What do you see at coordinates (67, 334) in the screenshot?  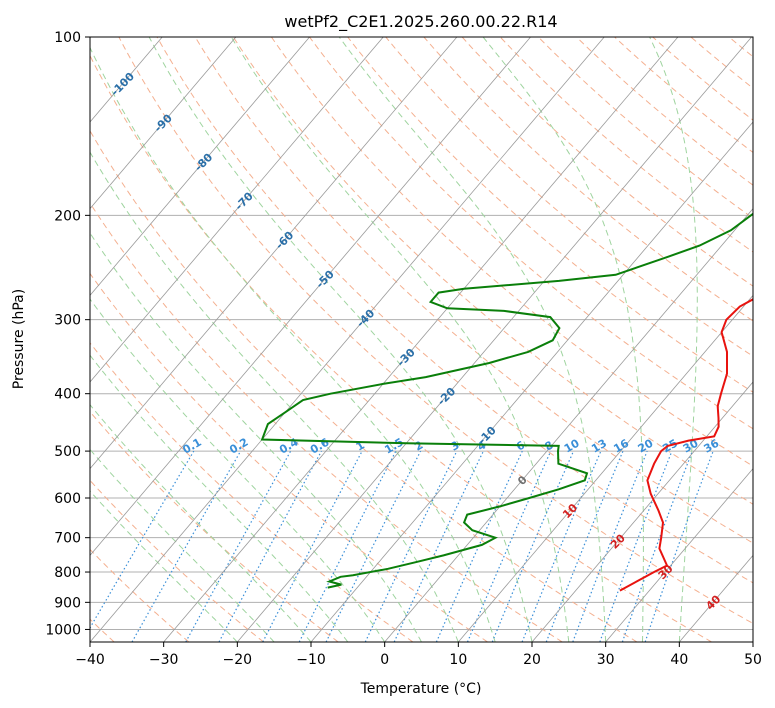 I see `y-axis: 100 200 300 400 500 600 700 800 900 1000` at bounding box center [67, 334].